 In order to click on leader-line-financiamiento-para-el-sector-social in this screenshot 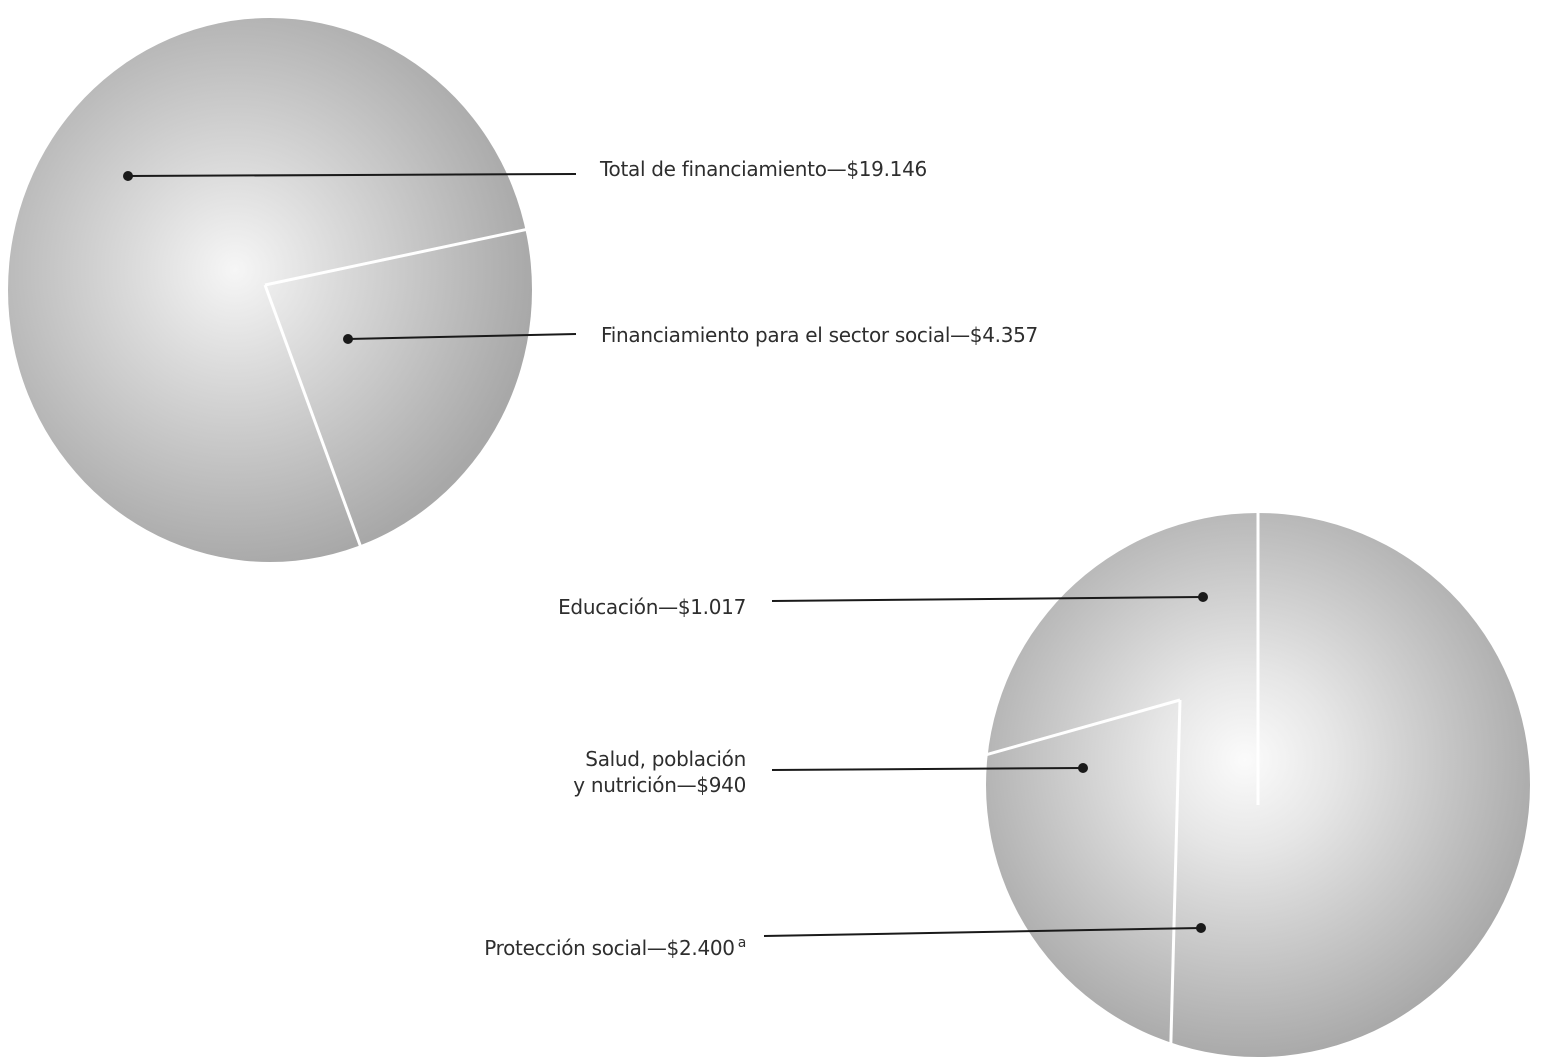, I will do `click(462, 336)`.